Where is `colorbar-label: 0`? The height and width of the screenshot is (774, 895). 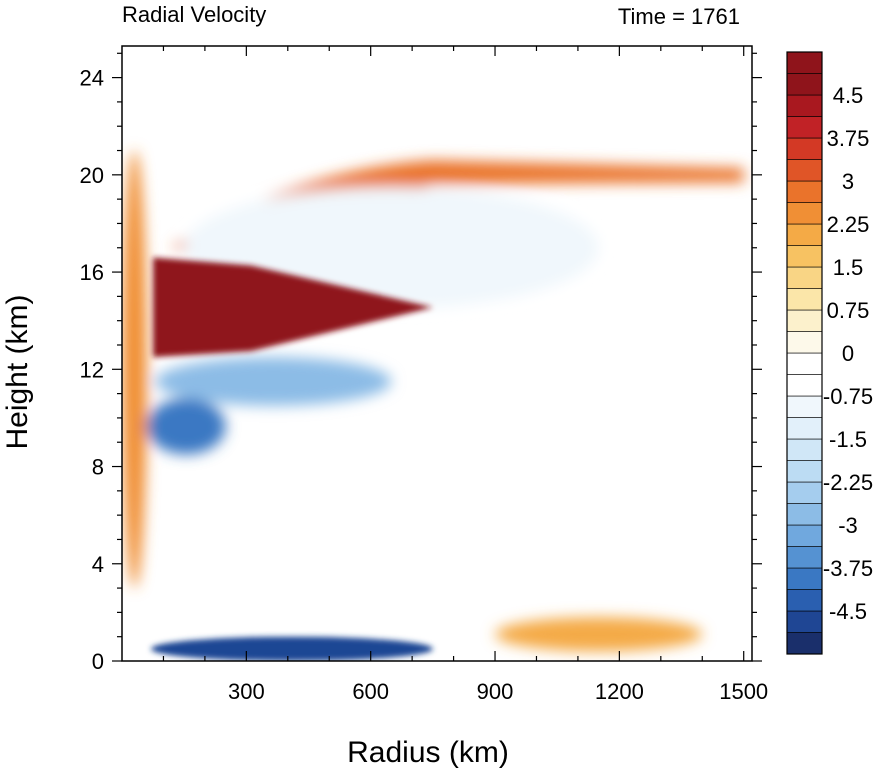 colorbar-label: 0 is located at coordinates (848, 353).